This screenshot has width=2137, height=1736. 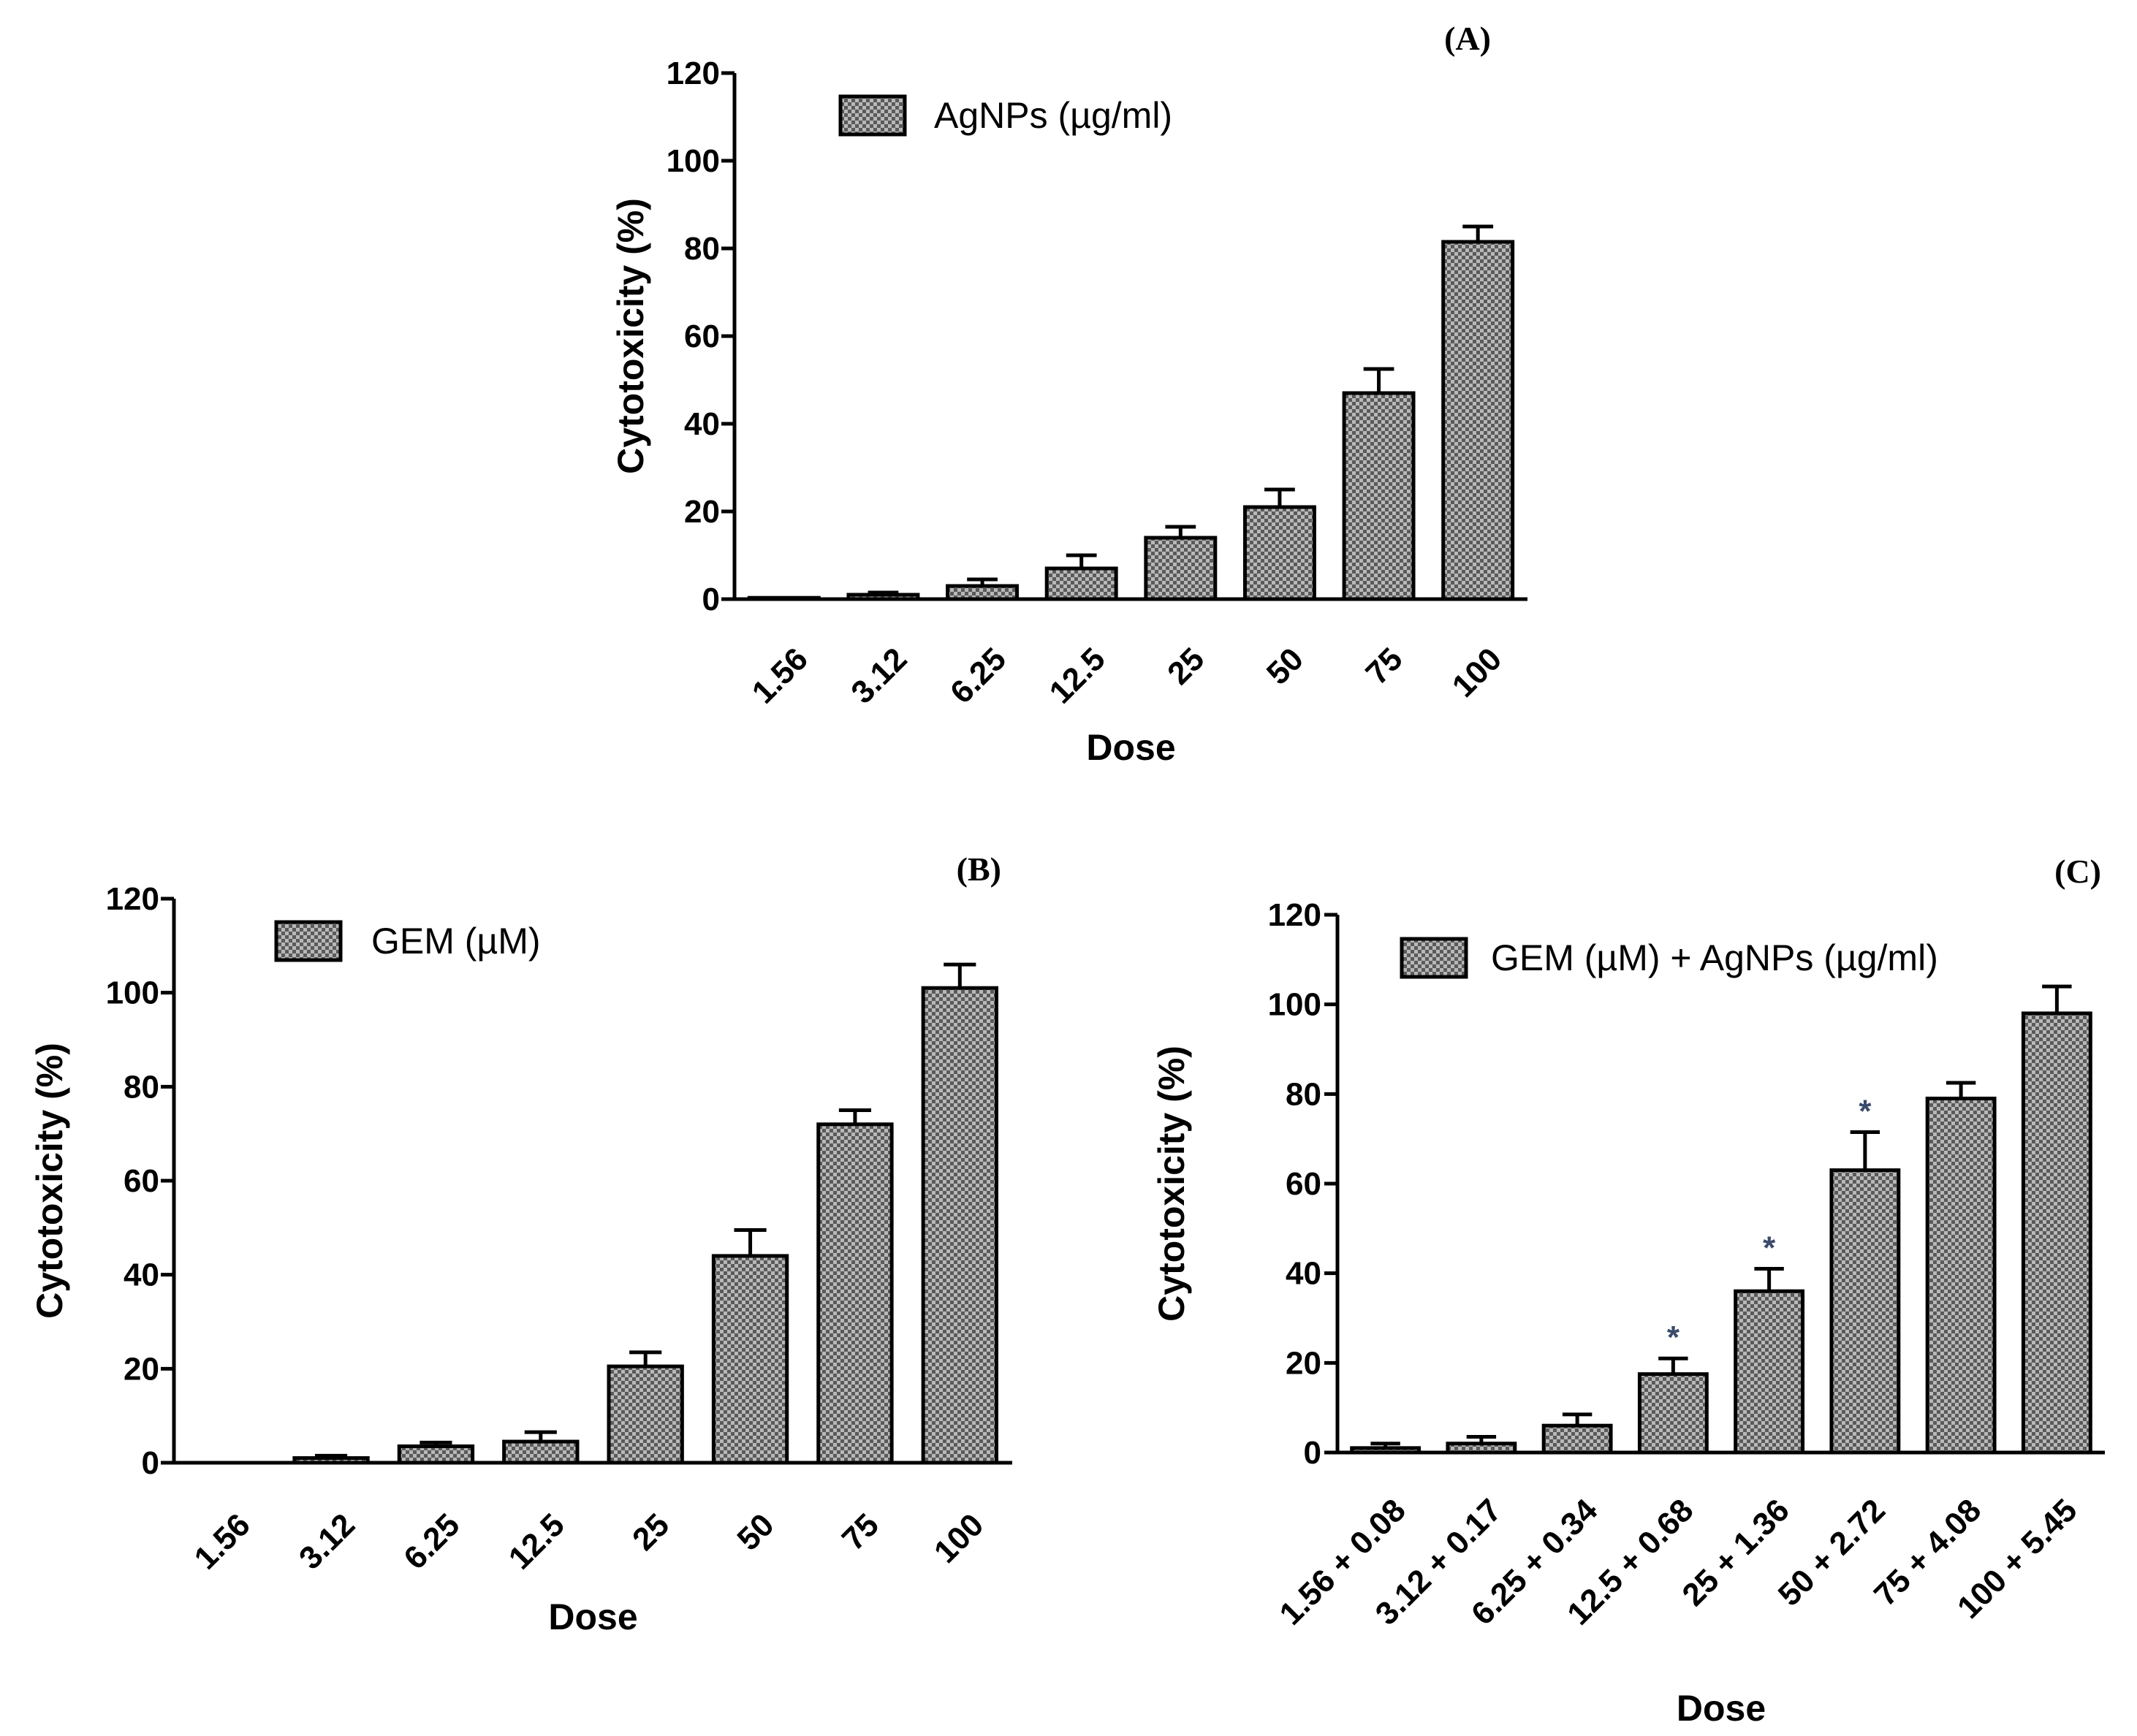 I want to click on legend-swatch-a, so click(x=872, y=115).